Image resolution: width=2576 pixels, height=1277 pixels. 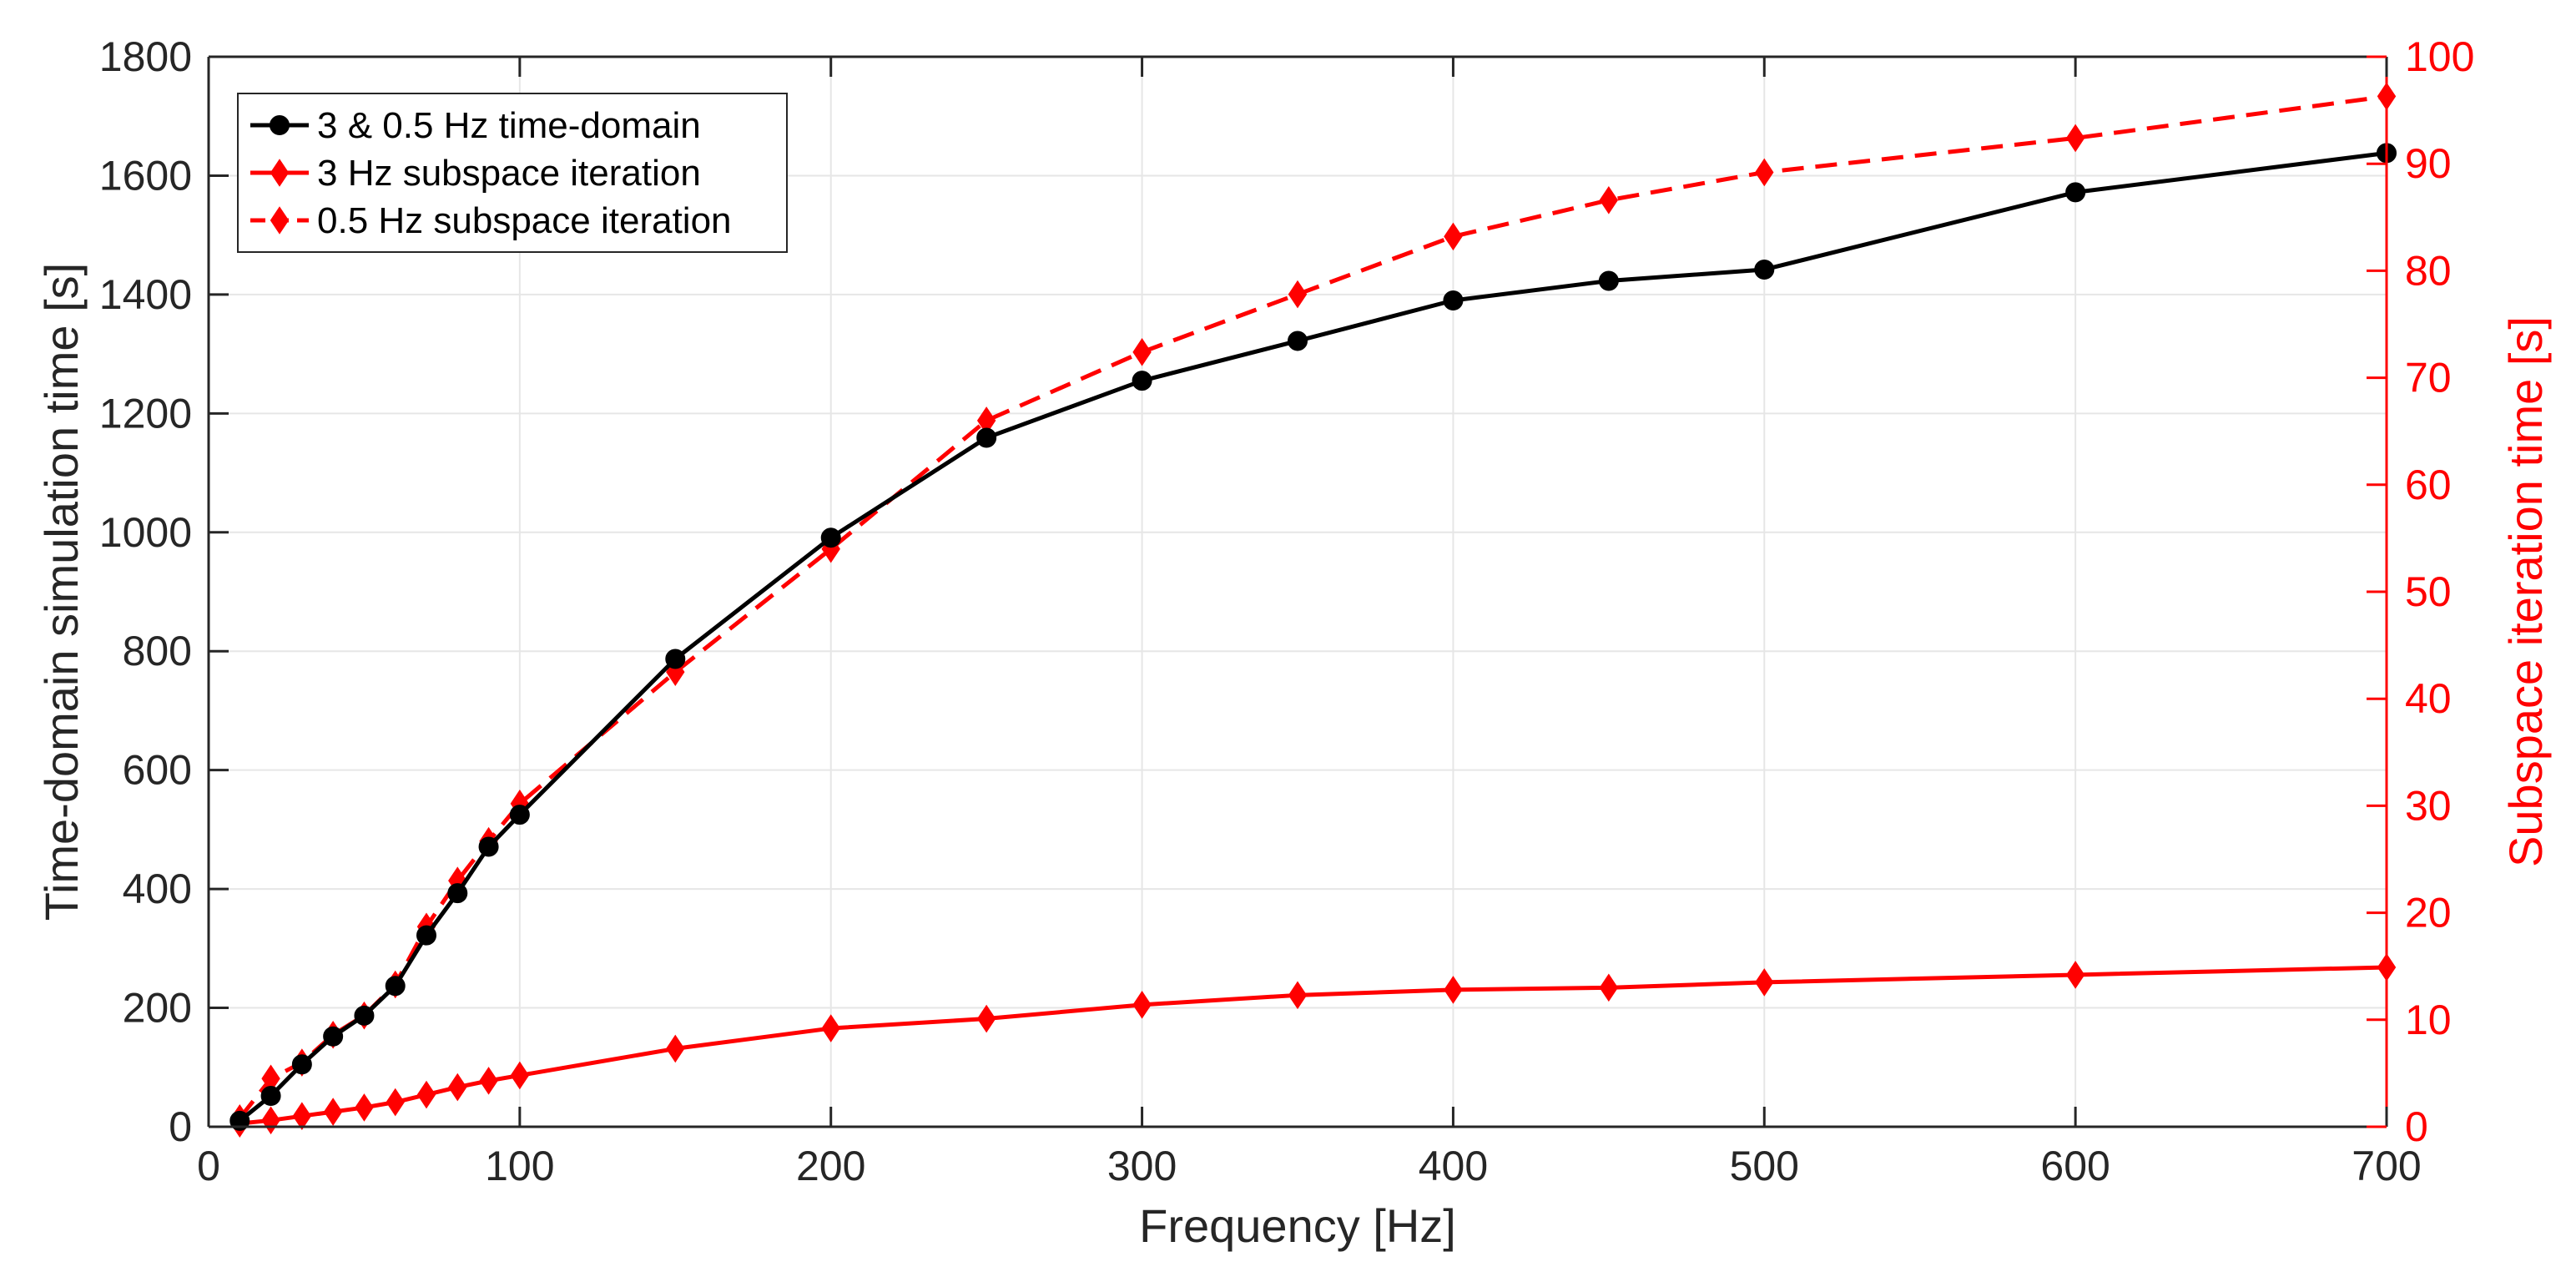 I want to click on y-right-tick-label: 40, so click(x=2428, y=699).